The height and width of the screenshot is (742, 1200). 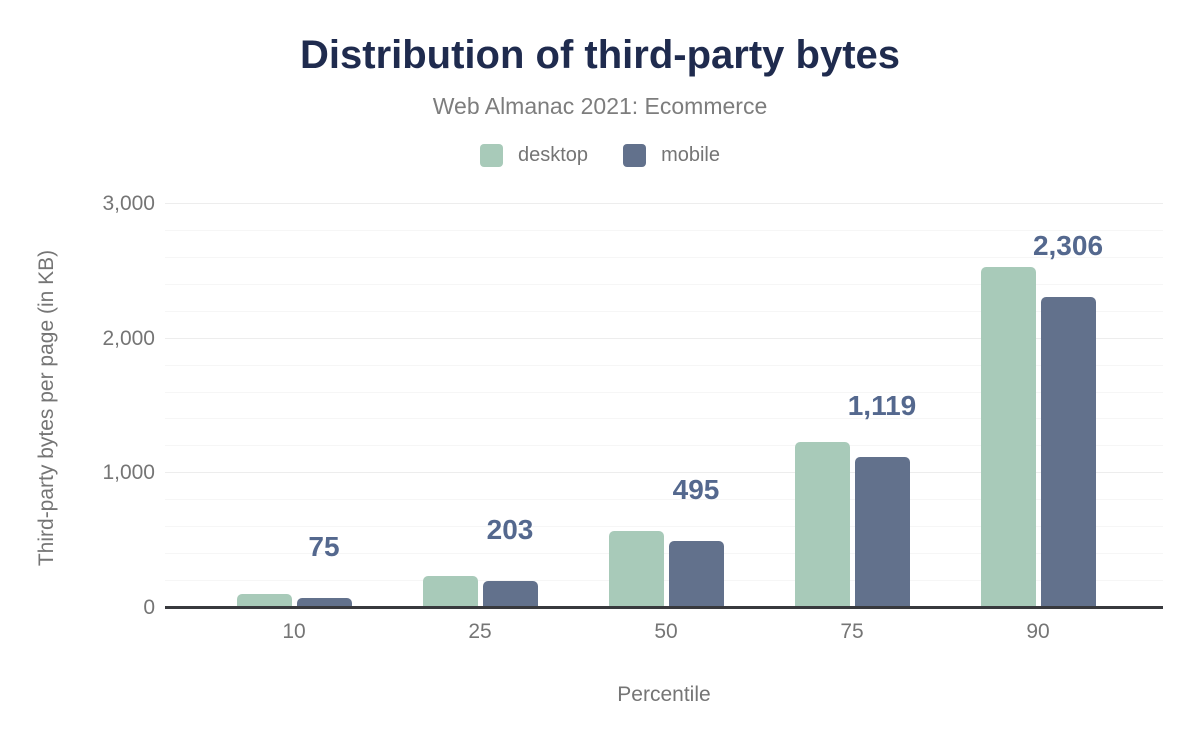 What do you see at coordinates (696, 490) in the screenshot?
I see `value-label-p50: 495` at bounding box center [696, 490].